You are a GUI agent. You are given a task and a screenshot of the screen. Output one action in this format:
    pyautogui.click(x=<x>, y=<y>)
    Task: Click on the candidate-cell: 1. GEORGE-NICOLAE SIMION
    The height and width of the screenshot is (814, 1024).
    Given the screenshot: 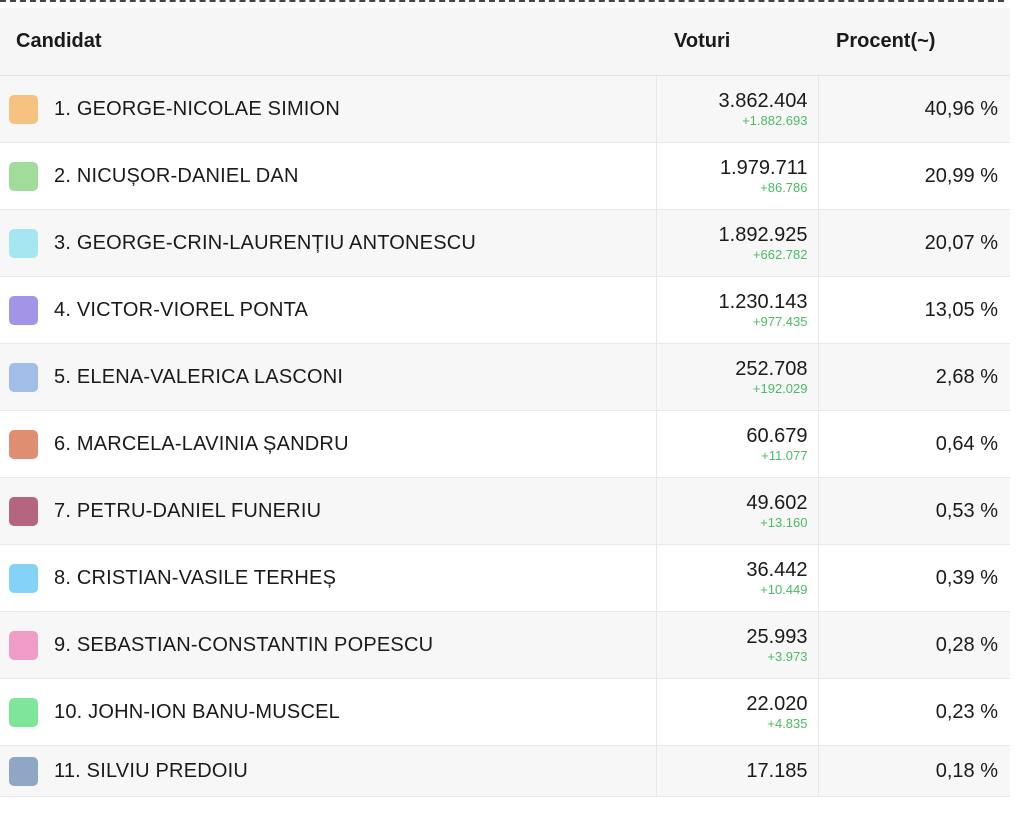 What is the action you would take?
    pyautogui.click(x=328, y=109)
    